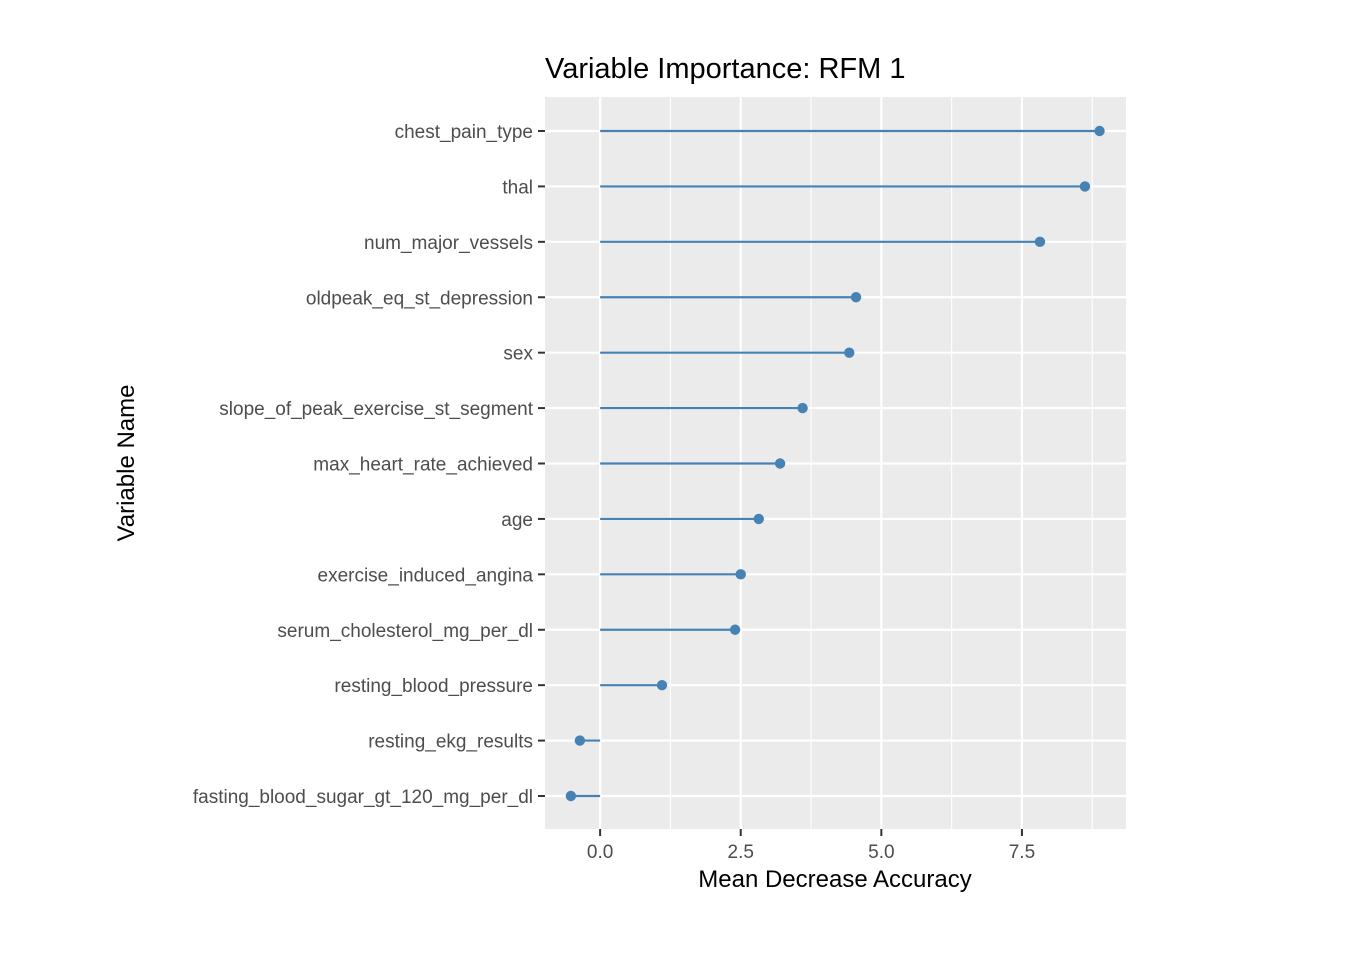  What do you see at coordinates (834, 879) in the screenshot?
I see `x-axis-title: Mean Decrease Accuracy` at bounding box center [834, 879].